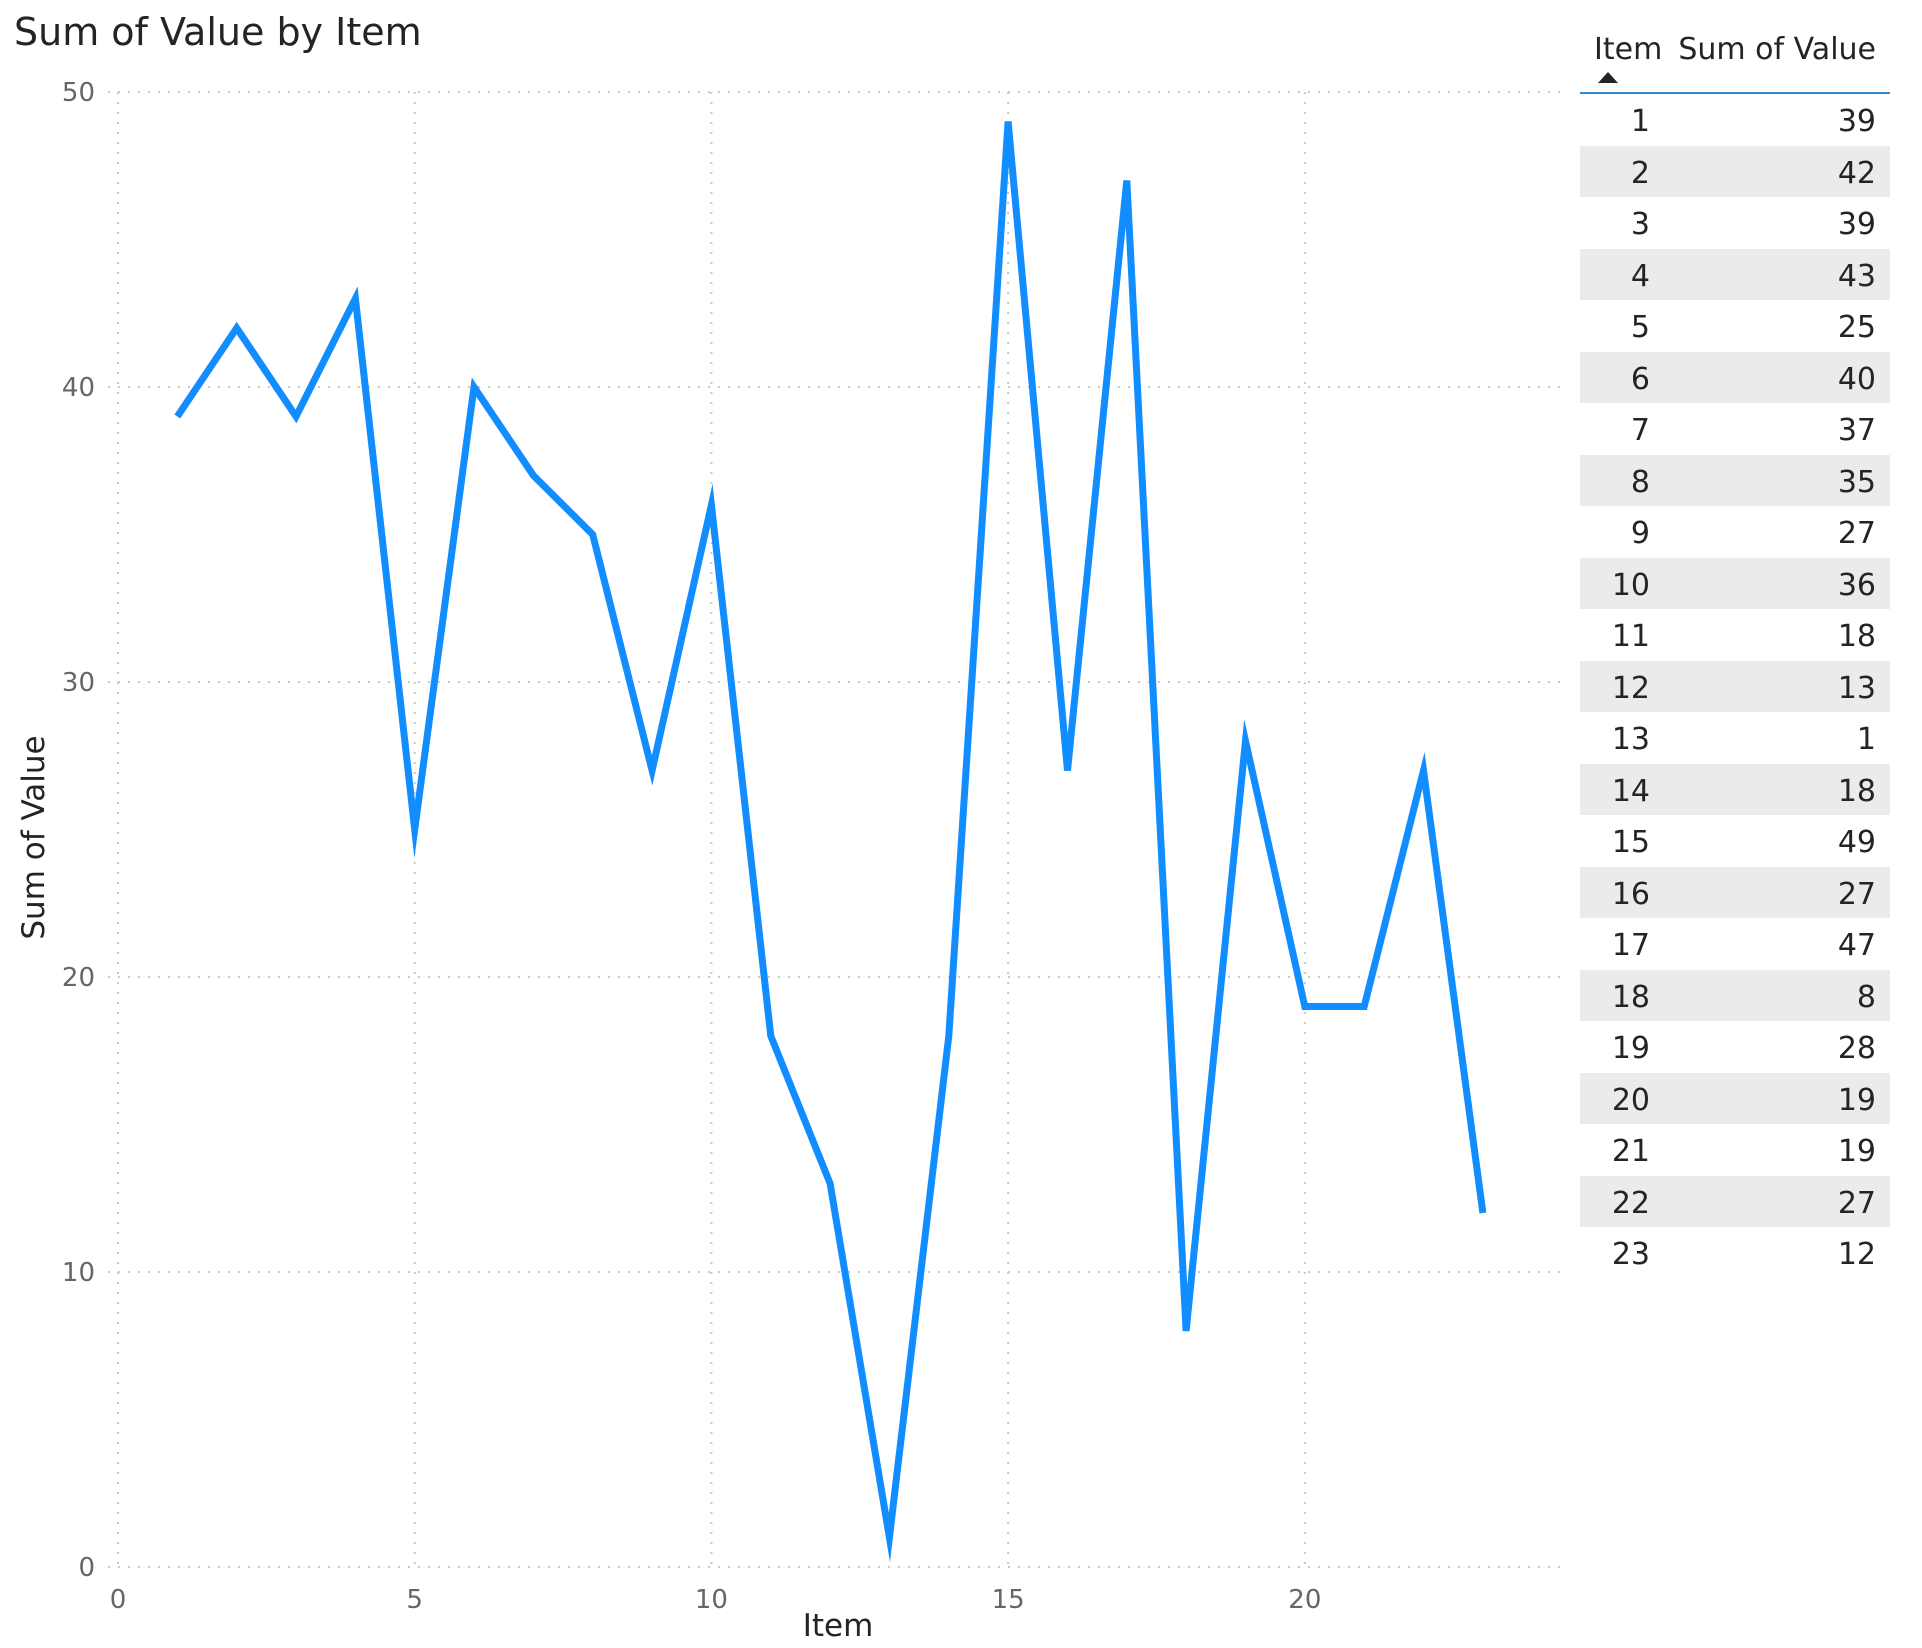 This screenshot has height=1648, width=1922. Describe the element at coordinates (1640, 379) in the screenshot. I see `cell-item: 6` at that location.